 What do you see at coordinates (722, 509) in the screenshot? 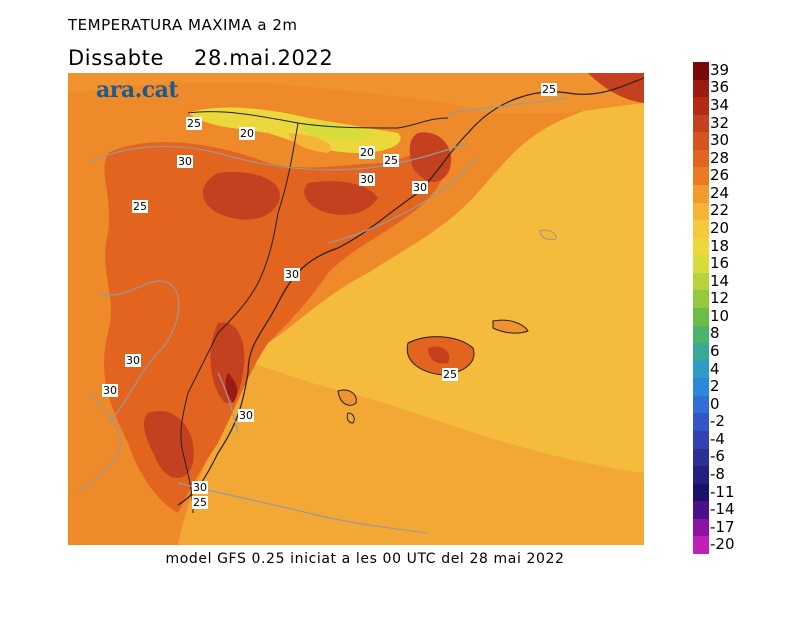
I see `color-scale-label: -14` at bounding box center [722, 509].